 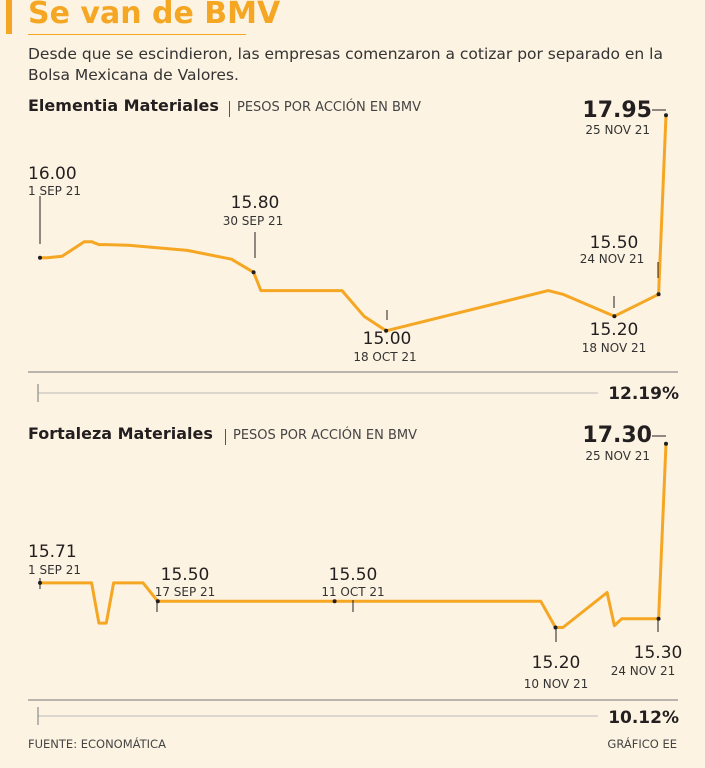 What do you see at coordinates (556, 684) in the screenshot?
I see `annotation-date: 10 NOV 21` at bounding box center [556, 684].